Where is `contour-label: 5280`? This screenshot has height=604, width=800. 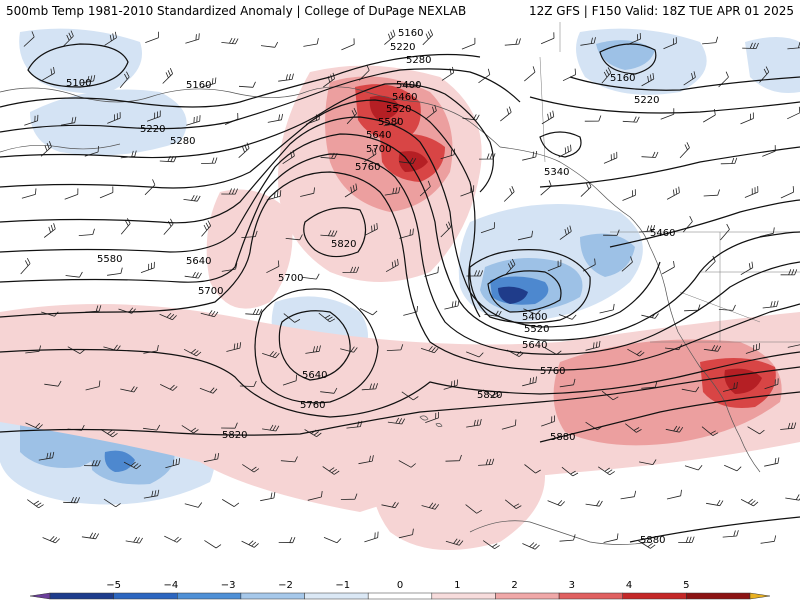
contour-label: 5280 is located at coordinates (418, 60).